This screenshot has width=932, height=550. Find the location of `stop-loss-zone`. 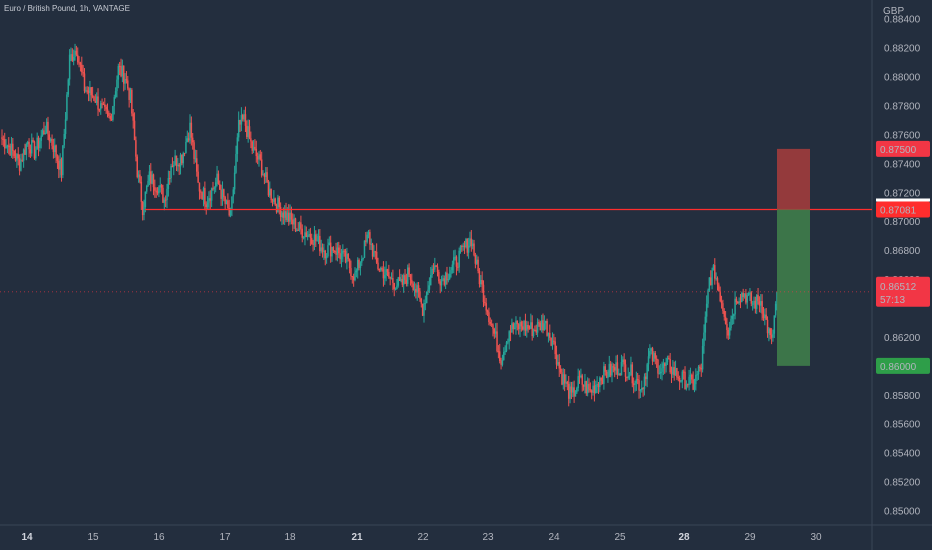

stop-loss-zone is located at coordinates (793, 179).